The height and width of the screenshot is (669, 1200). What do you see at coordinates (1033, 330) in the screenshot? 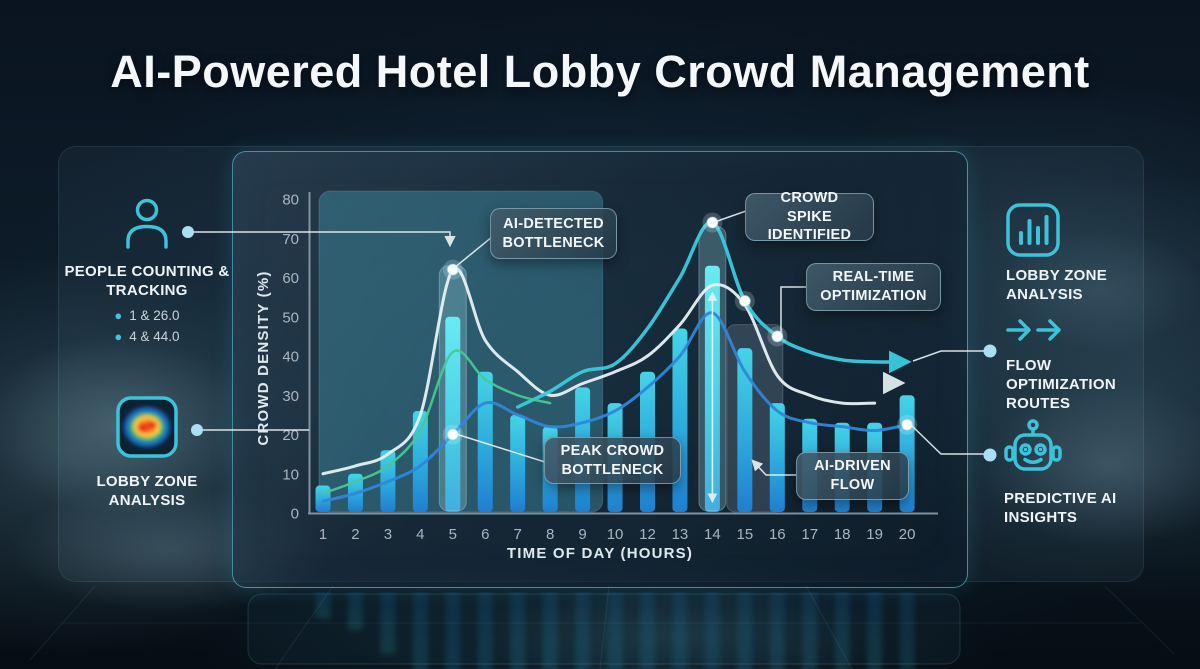
I see `flow-arrows-icon` at bounding box center [1033, 330].